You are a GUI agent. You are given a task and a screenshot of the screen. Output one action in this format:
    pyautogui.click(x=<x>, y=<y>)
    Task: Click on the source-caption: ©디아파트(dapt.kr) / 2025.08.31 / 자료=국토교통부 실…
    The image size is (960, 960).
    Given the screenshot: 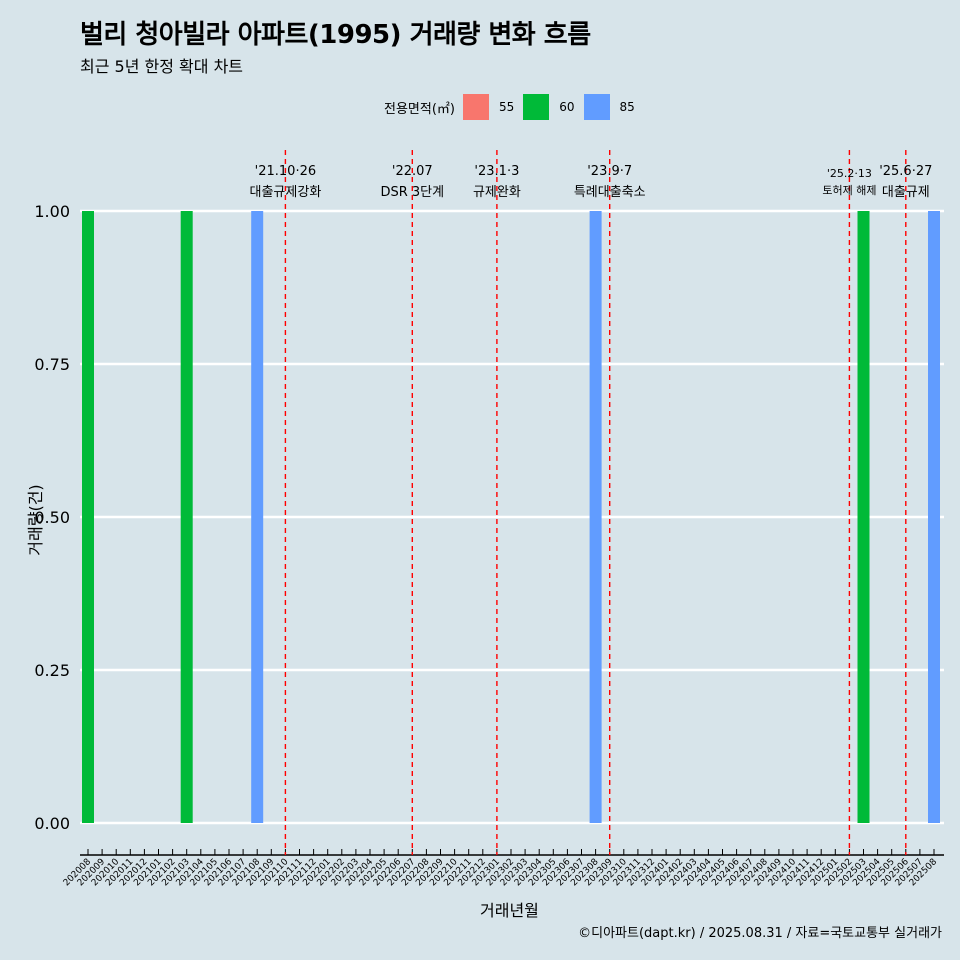 What is the action you would take?
    pyautogui.click(x=760, y=933)
    